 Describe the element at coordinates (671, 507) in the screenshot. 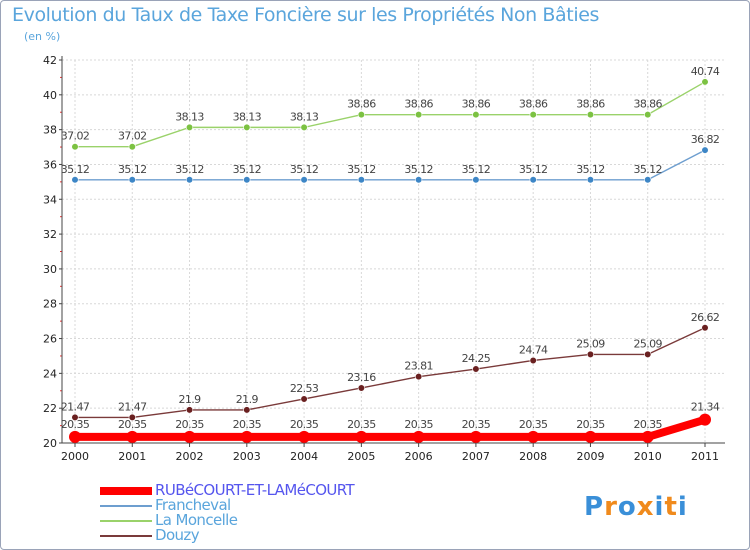

I see `logo-letter: t` at that location.